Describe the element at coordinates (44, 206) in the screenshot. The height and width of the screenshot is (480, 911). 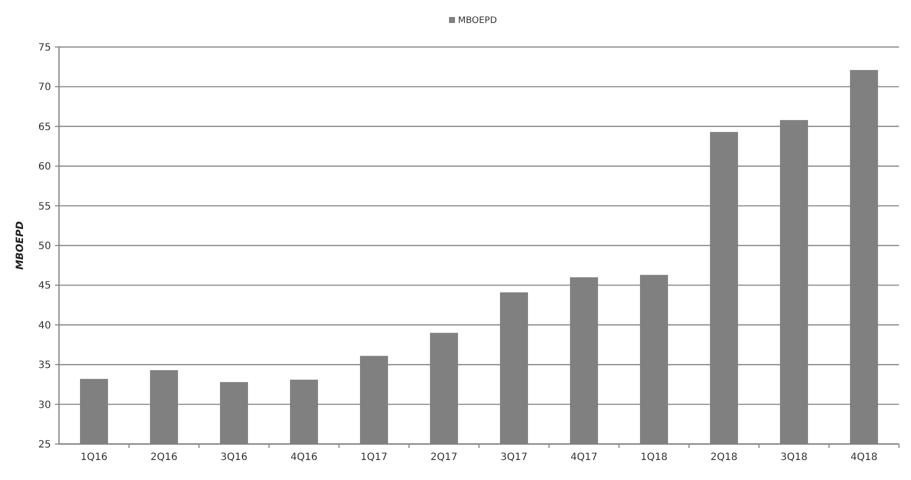
I see `y-tick-label: 55` at that location.